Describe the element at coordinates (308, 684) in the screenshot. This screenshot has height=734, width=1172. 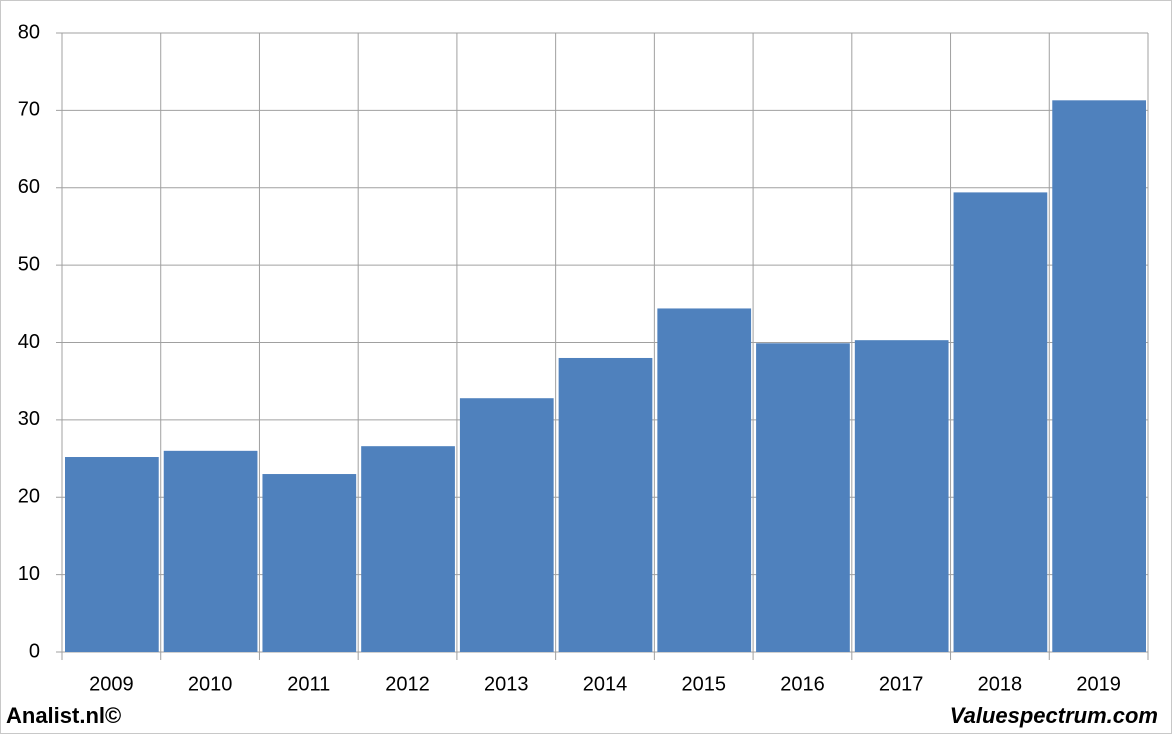
I see `x-tick-label: 2011` at that location.